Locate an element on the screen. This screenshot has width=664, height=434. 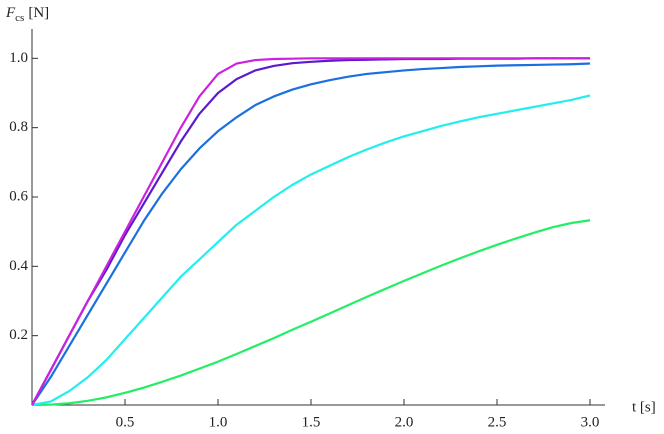
y-tick-label: 1.0 is located at coordinates (18, 58).